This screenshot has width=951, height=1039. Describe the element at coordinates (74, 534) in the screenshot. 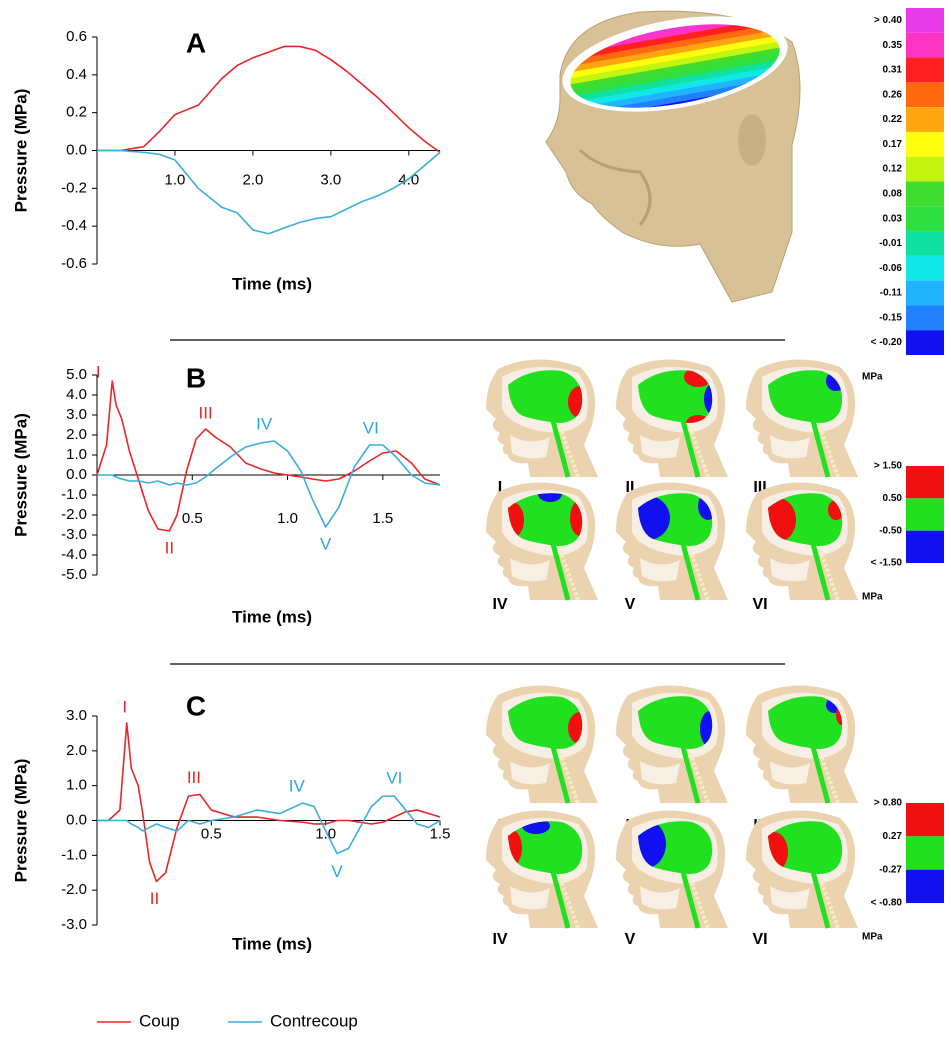

I see `y-tick-label: -3.0` at that location.